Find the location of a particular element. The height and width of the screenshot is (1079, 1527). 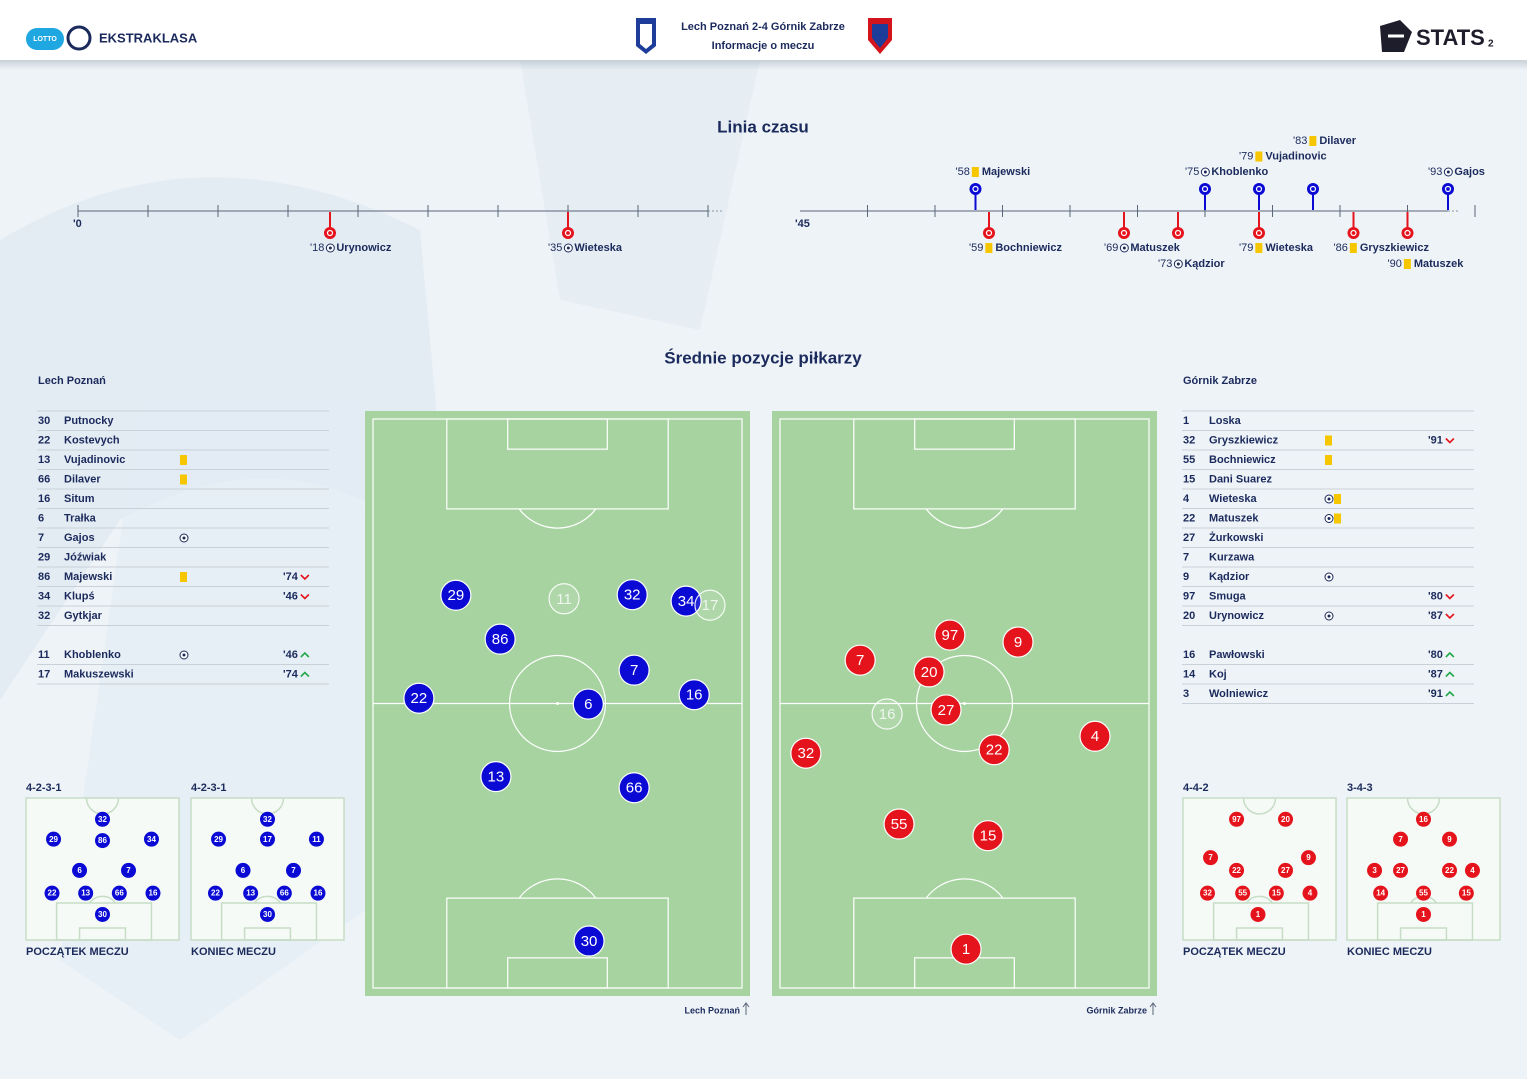

player-number: 55 is located at coordinates (1189, 460).